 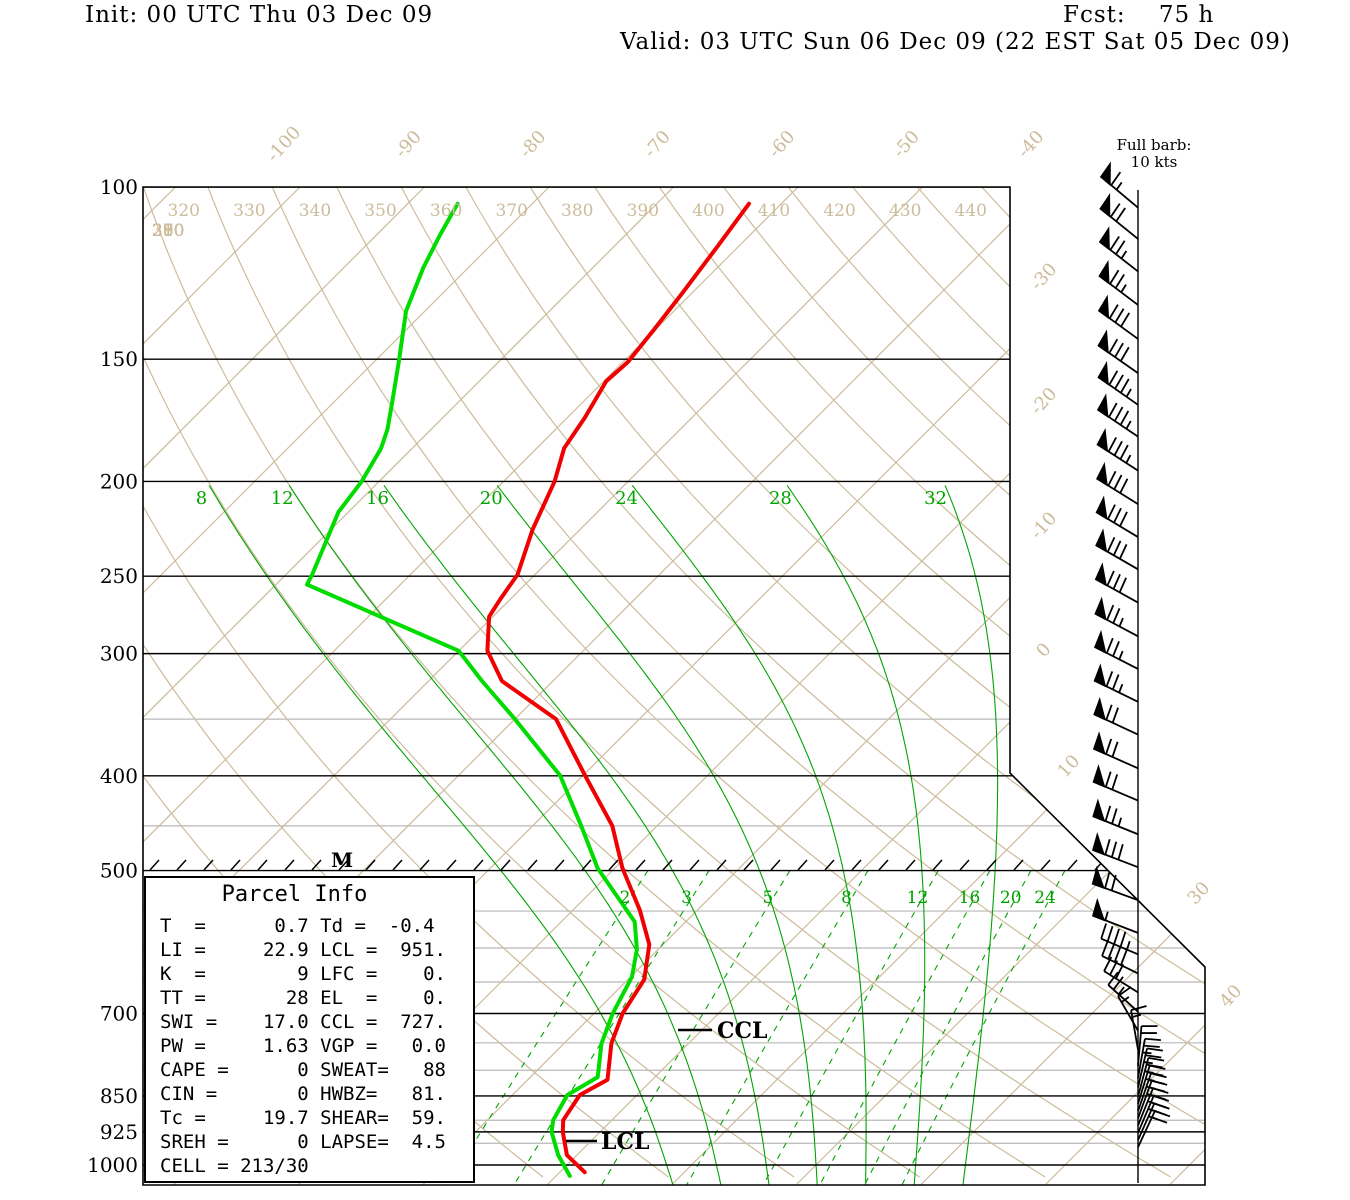 What do you see at coordinates (742, 1031) in the screenshot?
I see `ccl-label: CCL` at bounding box center [742, 1031].